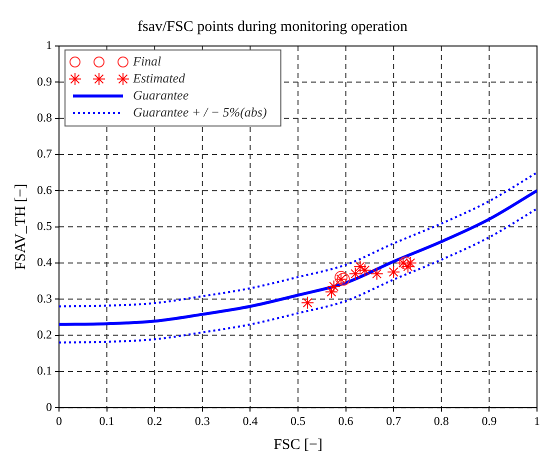 Image resolution: width=555 pixels, height=466 pixels. Describe the element at coordinates (202, 421) in the screenshot. I see `x-tick-label: 0.3` at that location.